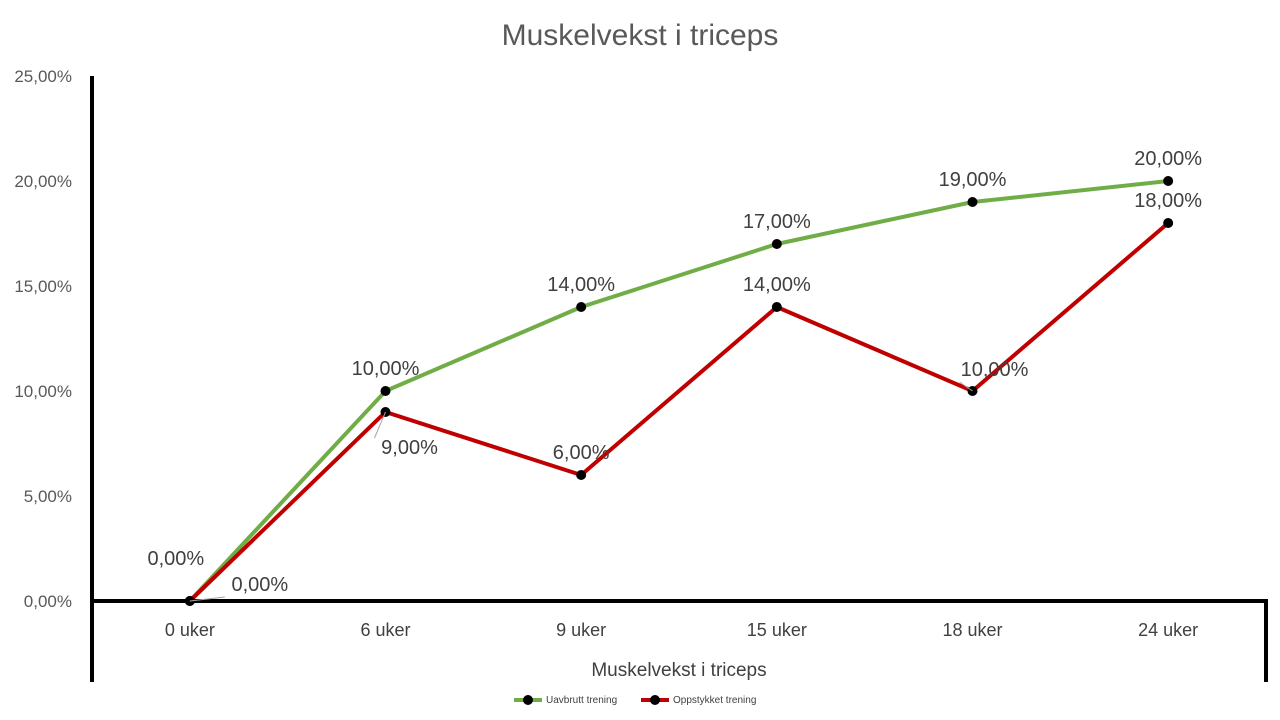 The image size is (1280, 720). Describe the element at coordinates (409, 448) in the screenshot. I see `data-label: 9,00%` at that location.